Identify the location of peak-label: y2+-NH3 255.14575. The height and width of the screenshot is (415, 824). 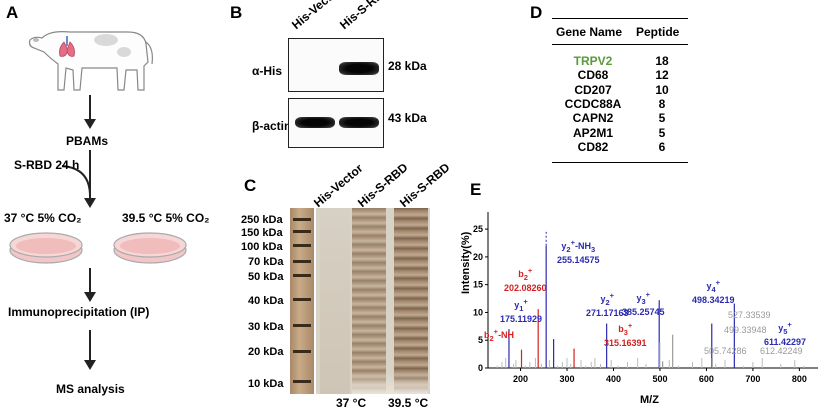
(578, 251).